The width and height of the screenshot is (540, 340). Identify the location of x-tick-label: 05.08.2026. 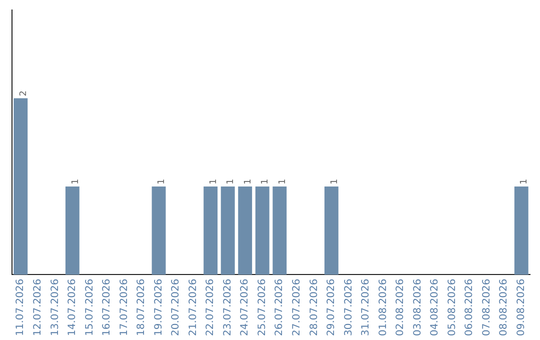
(452, 307).